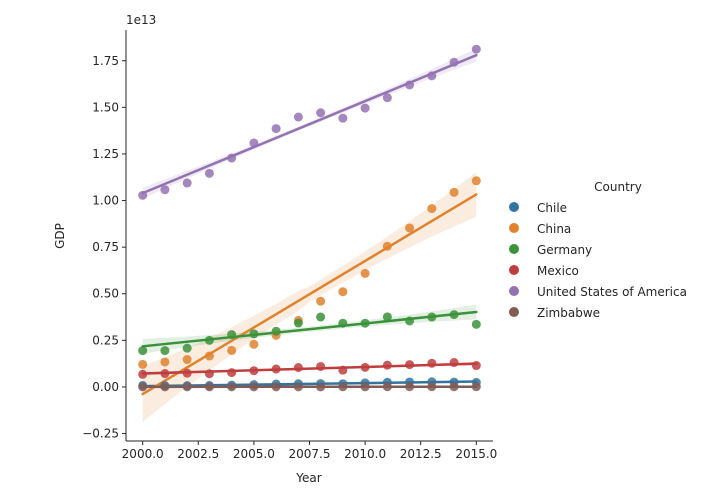  What do you see at coordinates (612, 292) in the screenshot?
I see `legend-label-united-states-of-america: United States of America` at bounding box center [612, 292].